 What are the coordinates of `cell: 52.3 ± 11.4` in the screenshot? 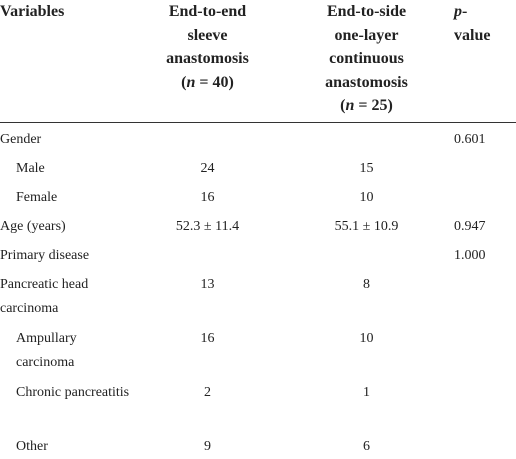 It's located at (207, 226).